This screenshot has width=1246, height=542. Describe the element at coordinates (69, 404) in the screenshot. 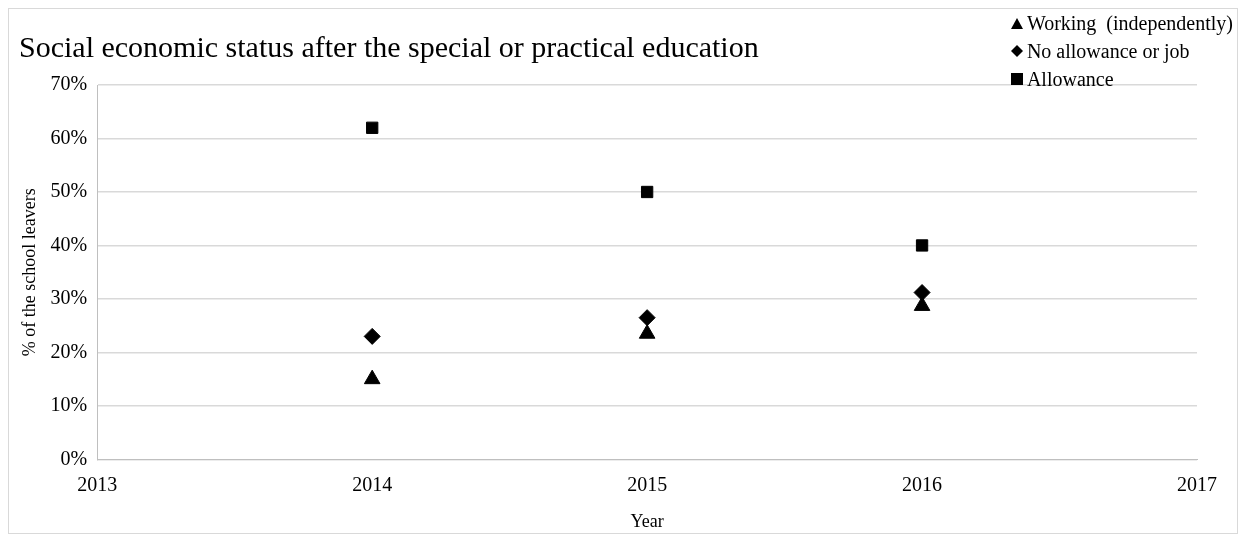

I see `y-tick-label: 10%` at that location.